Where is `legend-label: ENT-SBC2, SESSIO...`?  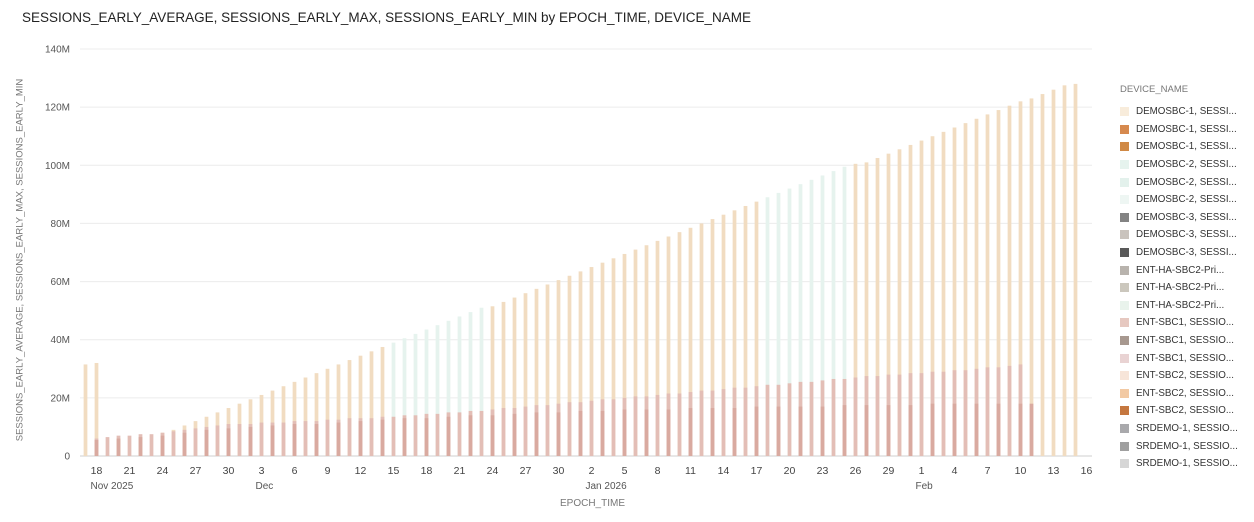
legend-label: ENT-SBC2, SESSIO... is located at coordinates (1185, 376).